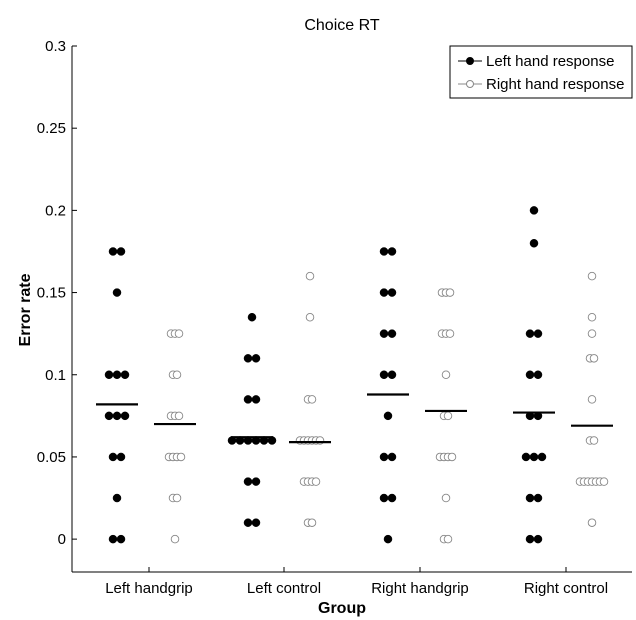  I want to click on x-tick-label: Right handgrip, so click(420, 588).